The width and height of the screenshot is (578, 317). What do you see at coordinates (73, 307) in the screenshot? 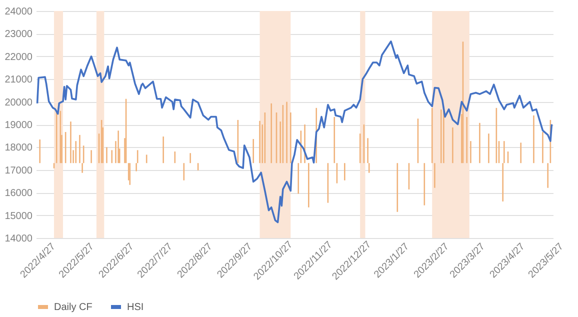
I see `legend-label: Daily CF` at bounding box center [73, 307].